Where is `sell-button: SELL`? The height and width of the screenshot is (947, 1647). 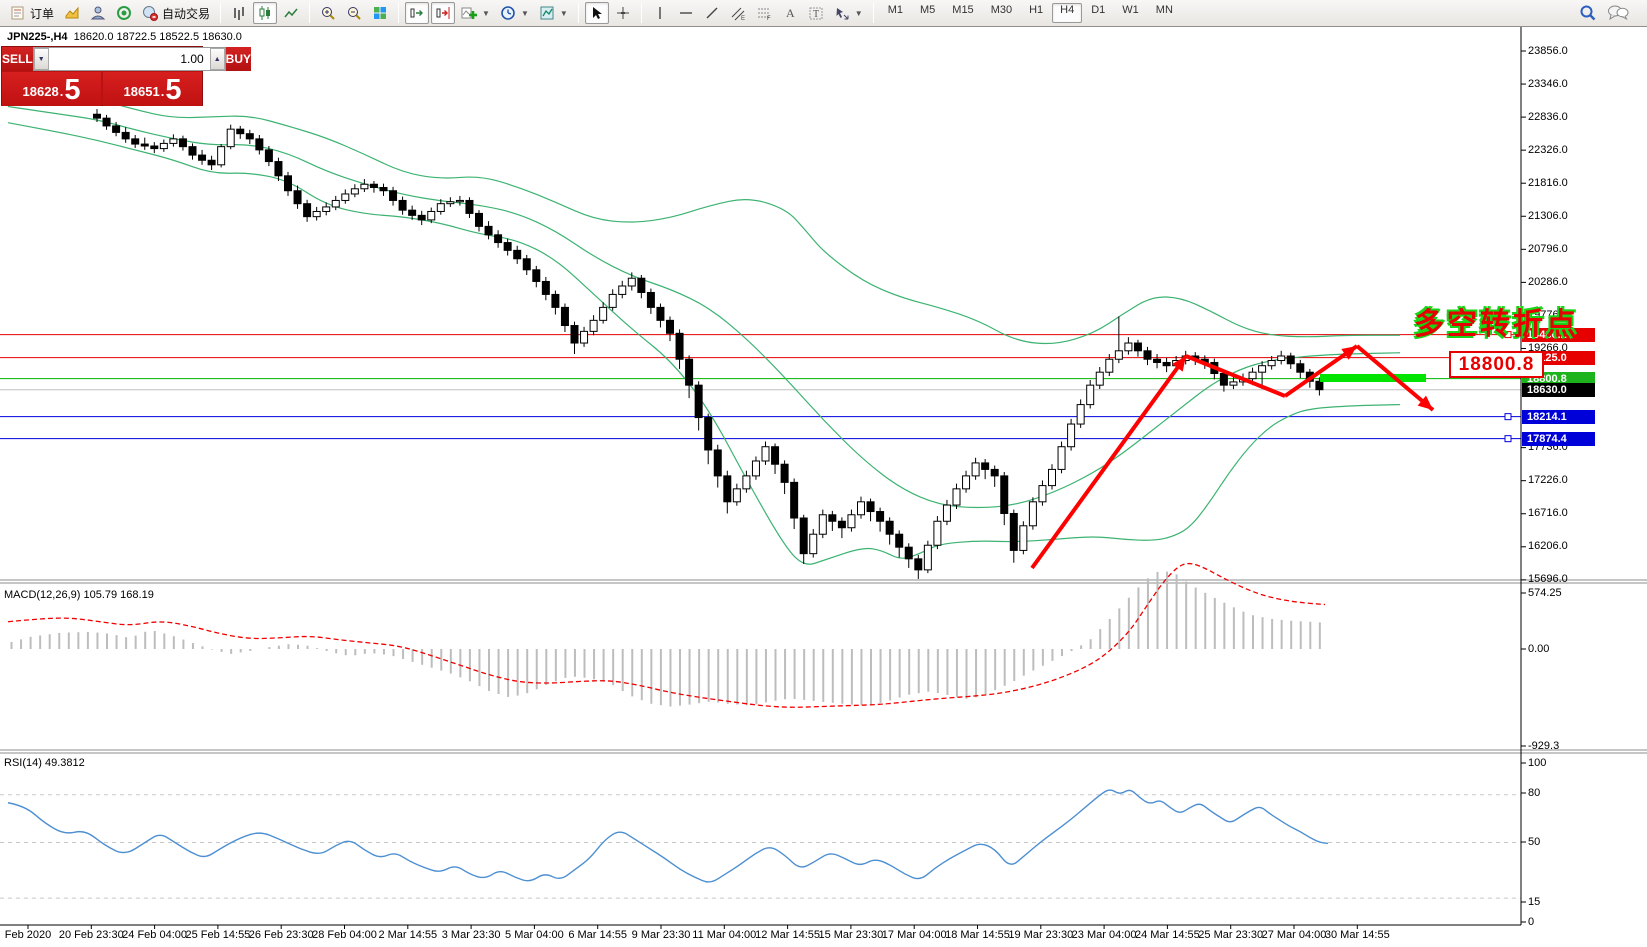
sell-button: SELL is located at coordinates (17, 59).